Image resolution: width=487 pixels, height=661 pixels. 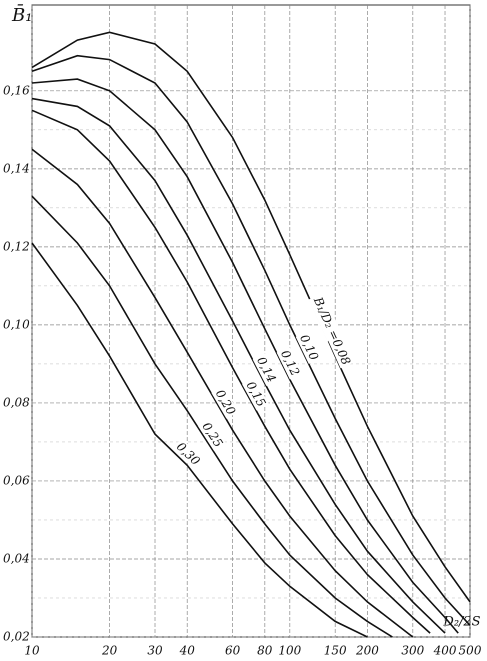 What do you see at coordinates (335, 651) in the screenshot?
I see `x-tick-label: 150` at bounding box center [335, 651].